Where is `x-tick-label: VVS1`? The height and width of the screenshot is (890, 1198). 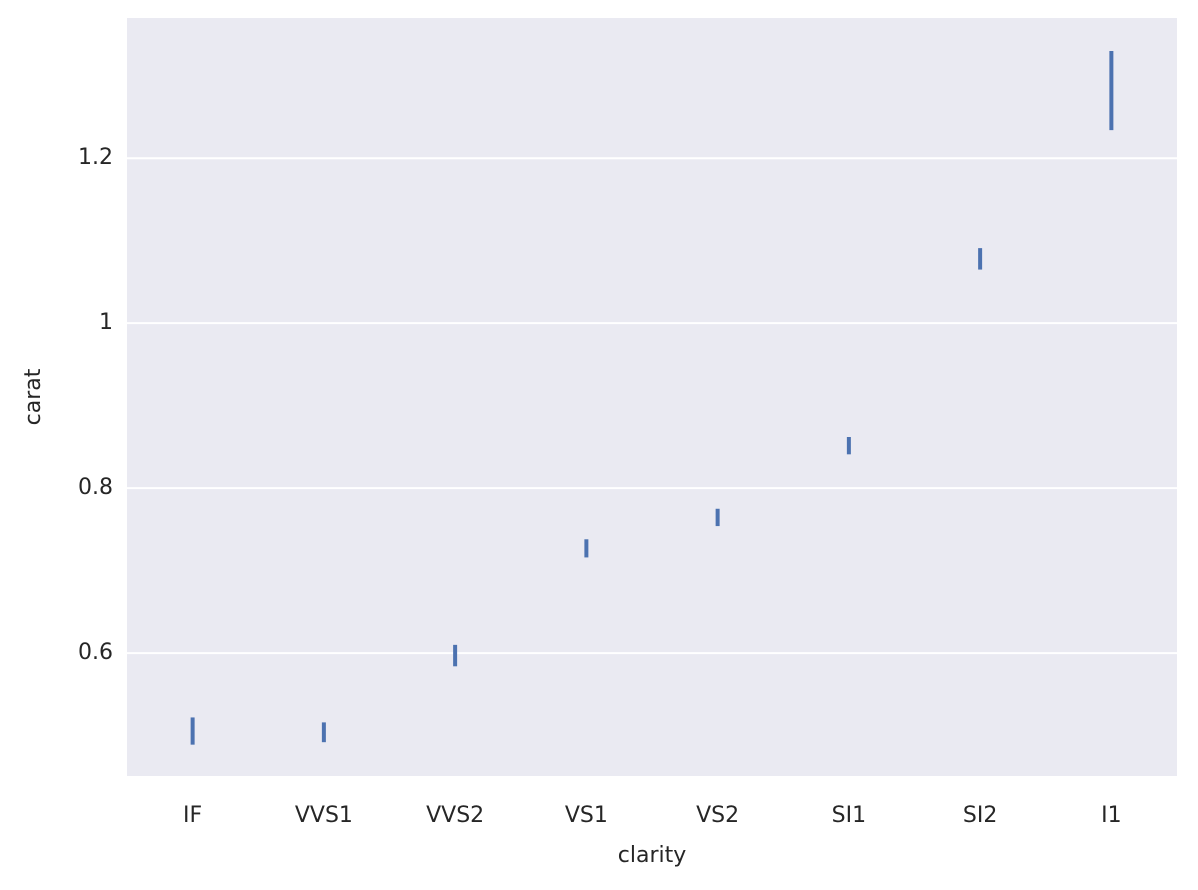 x-tick-label: VVS1 is located at coordinates (324, 815).